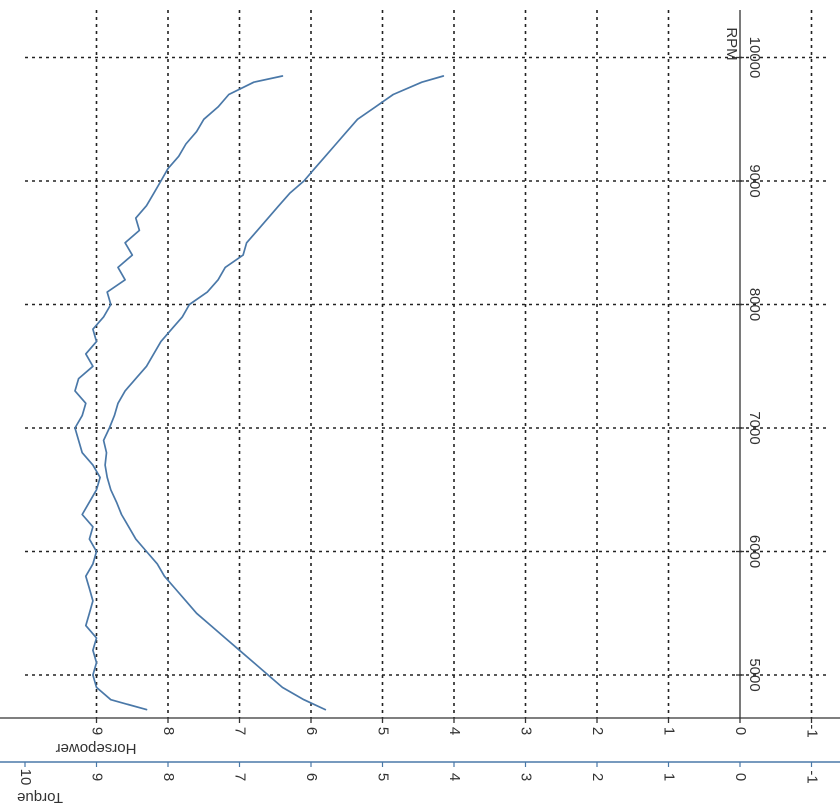  What do you see at coordinates (597, 731) in the screenshot?
I see `horsepower-tick-label-2: 2` at bounding box center [597, 731].